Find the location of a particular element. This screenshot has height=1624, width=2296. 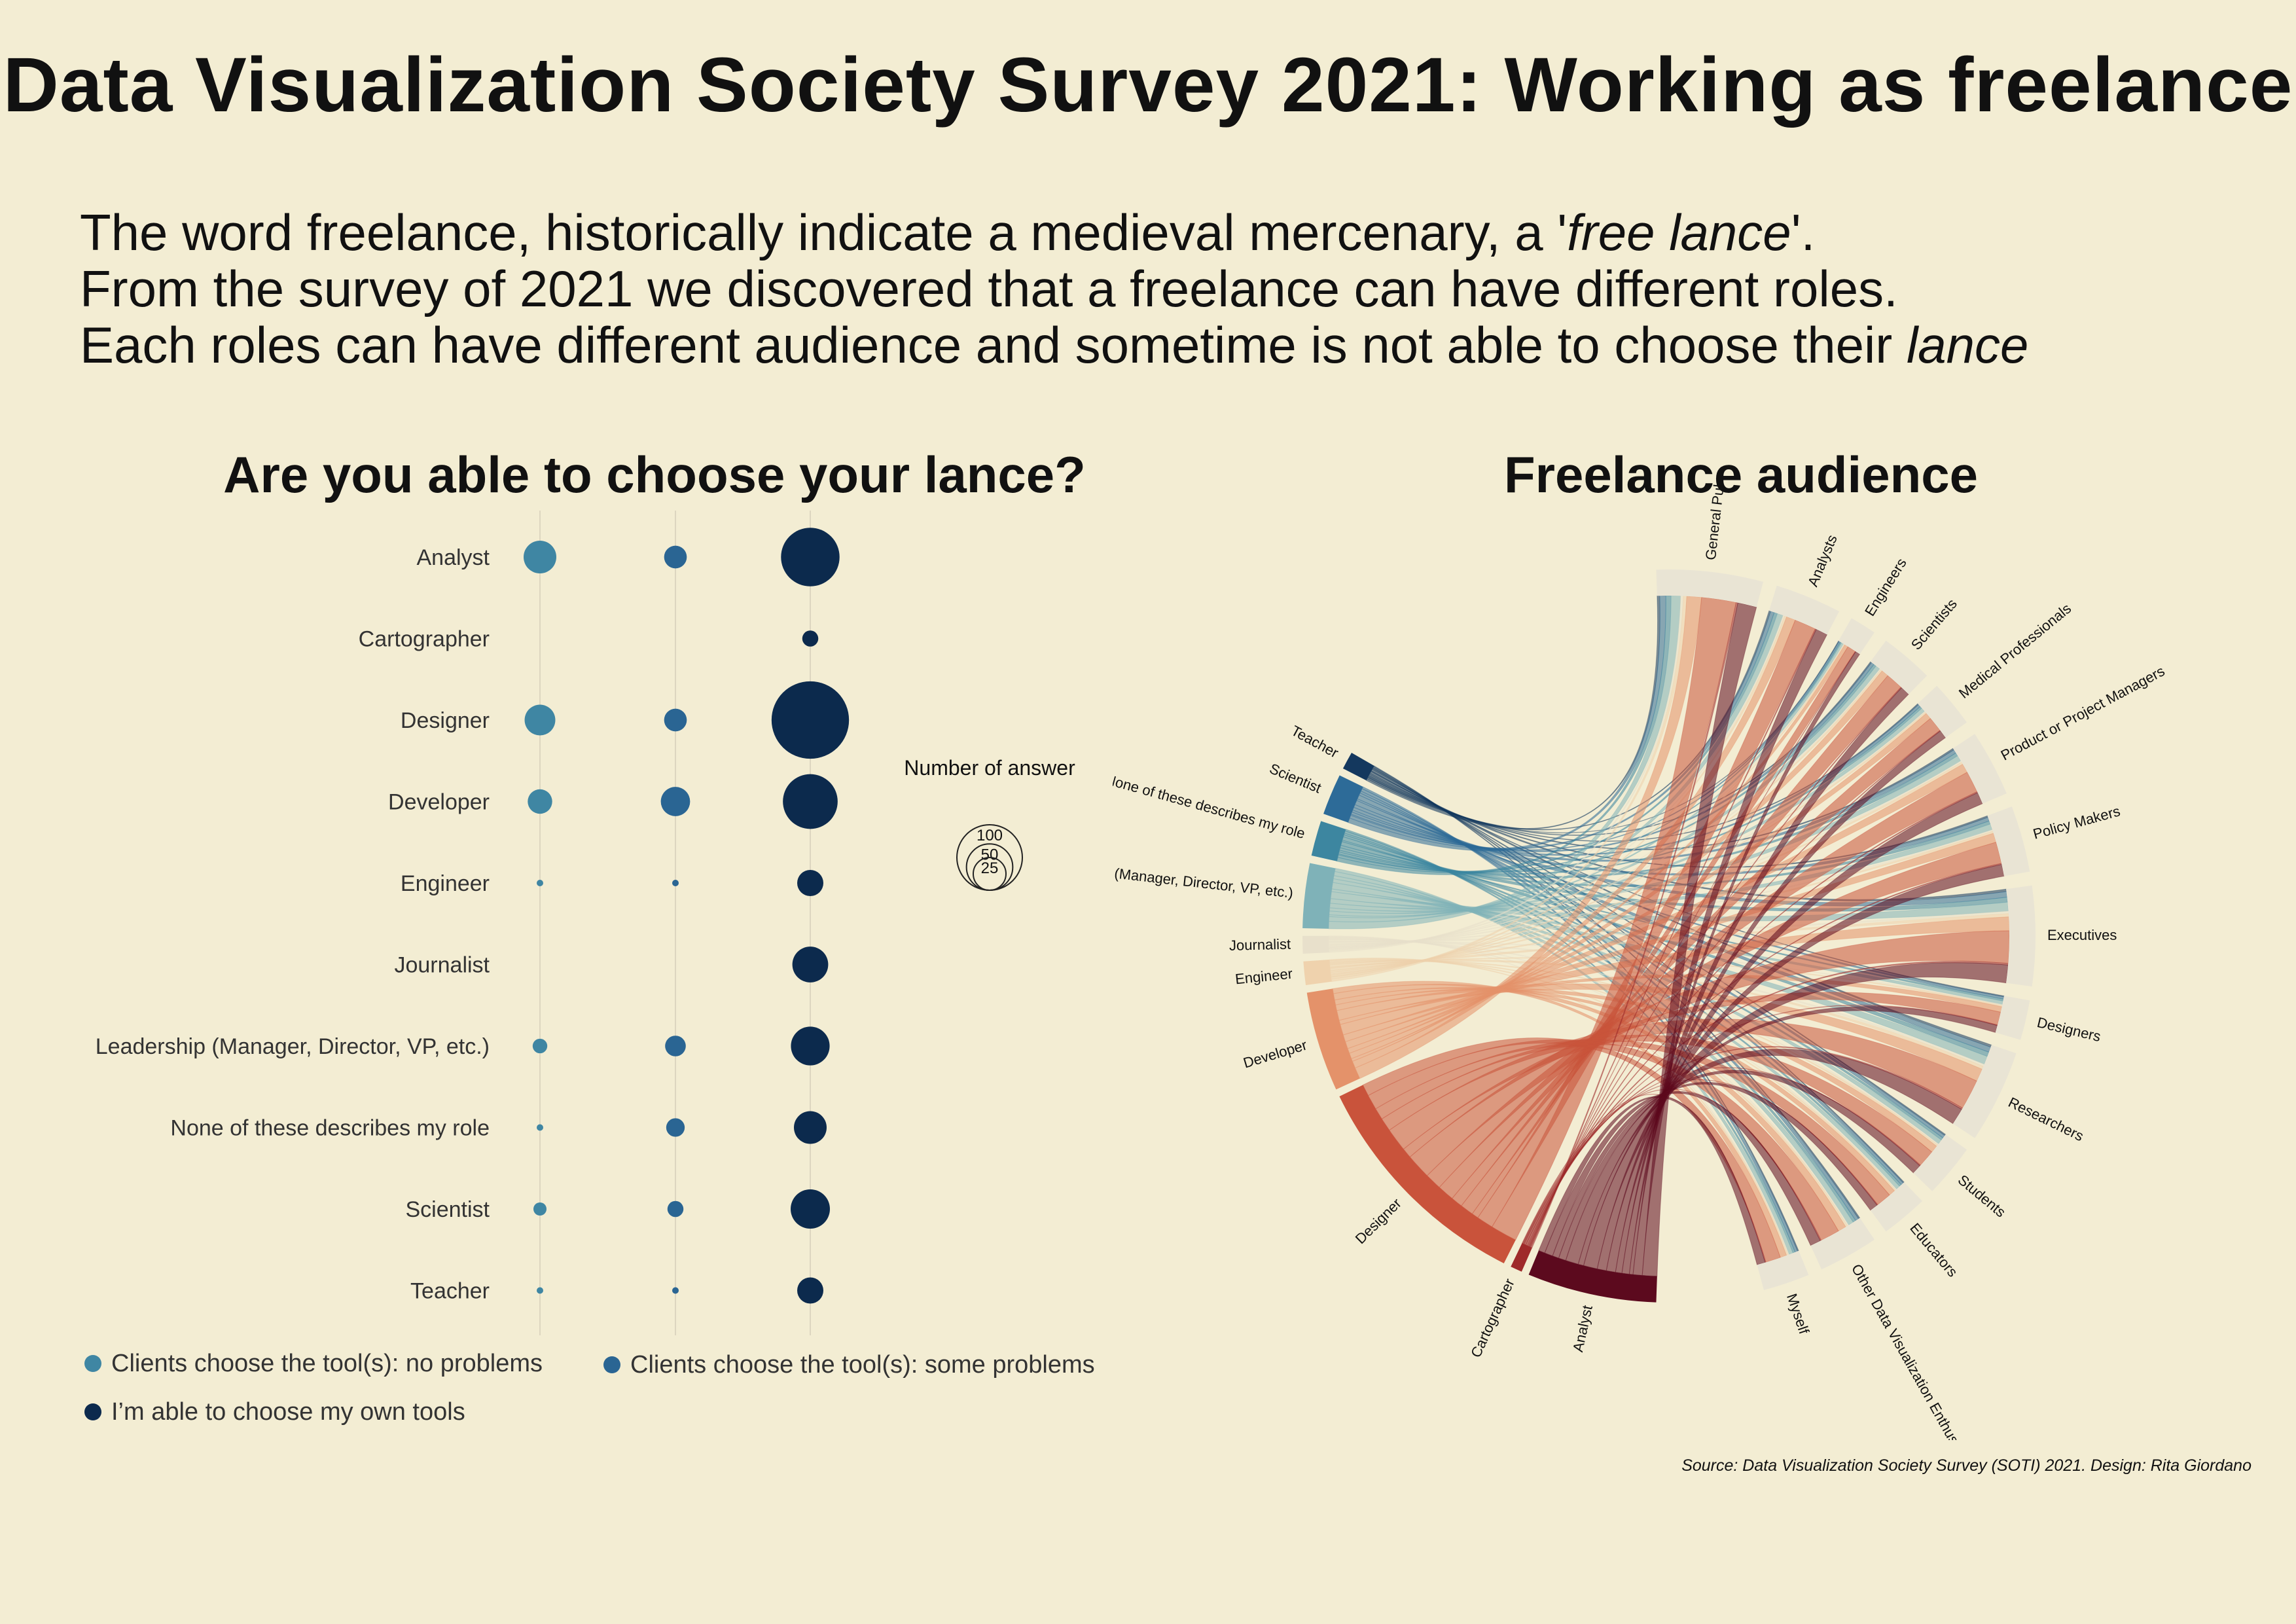

audience-label: Researchers is located at coordinates (2046, 1119).